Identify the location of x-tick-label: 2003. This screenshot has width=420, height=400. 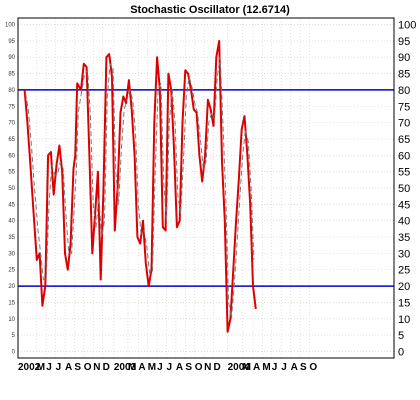
(125, 367).